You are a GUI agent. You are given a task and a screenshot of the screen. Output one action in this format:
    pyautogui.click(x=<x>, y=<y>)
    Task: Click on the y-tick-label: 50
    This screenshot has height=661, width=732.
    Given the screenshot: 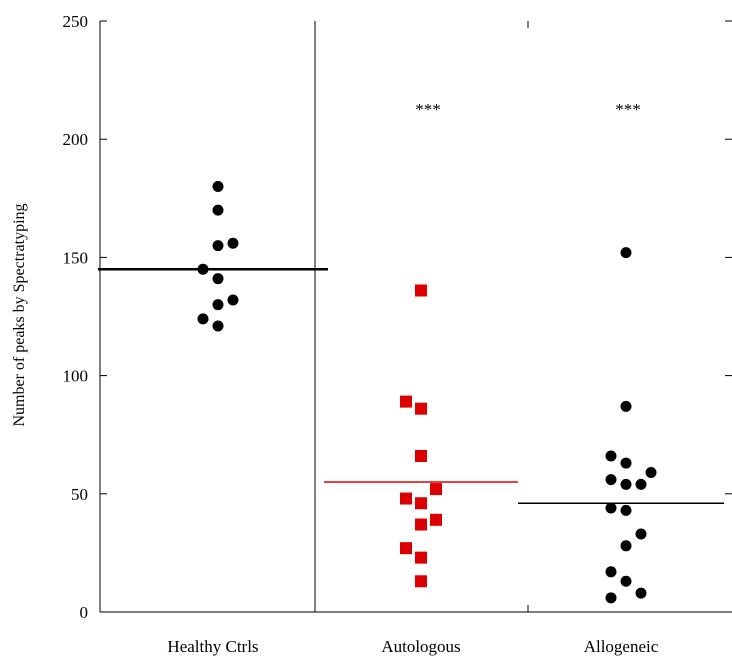 What is the action you would take?
    pyautogui.click(x=79, y=494)
    